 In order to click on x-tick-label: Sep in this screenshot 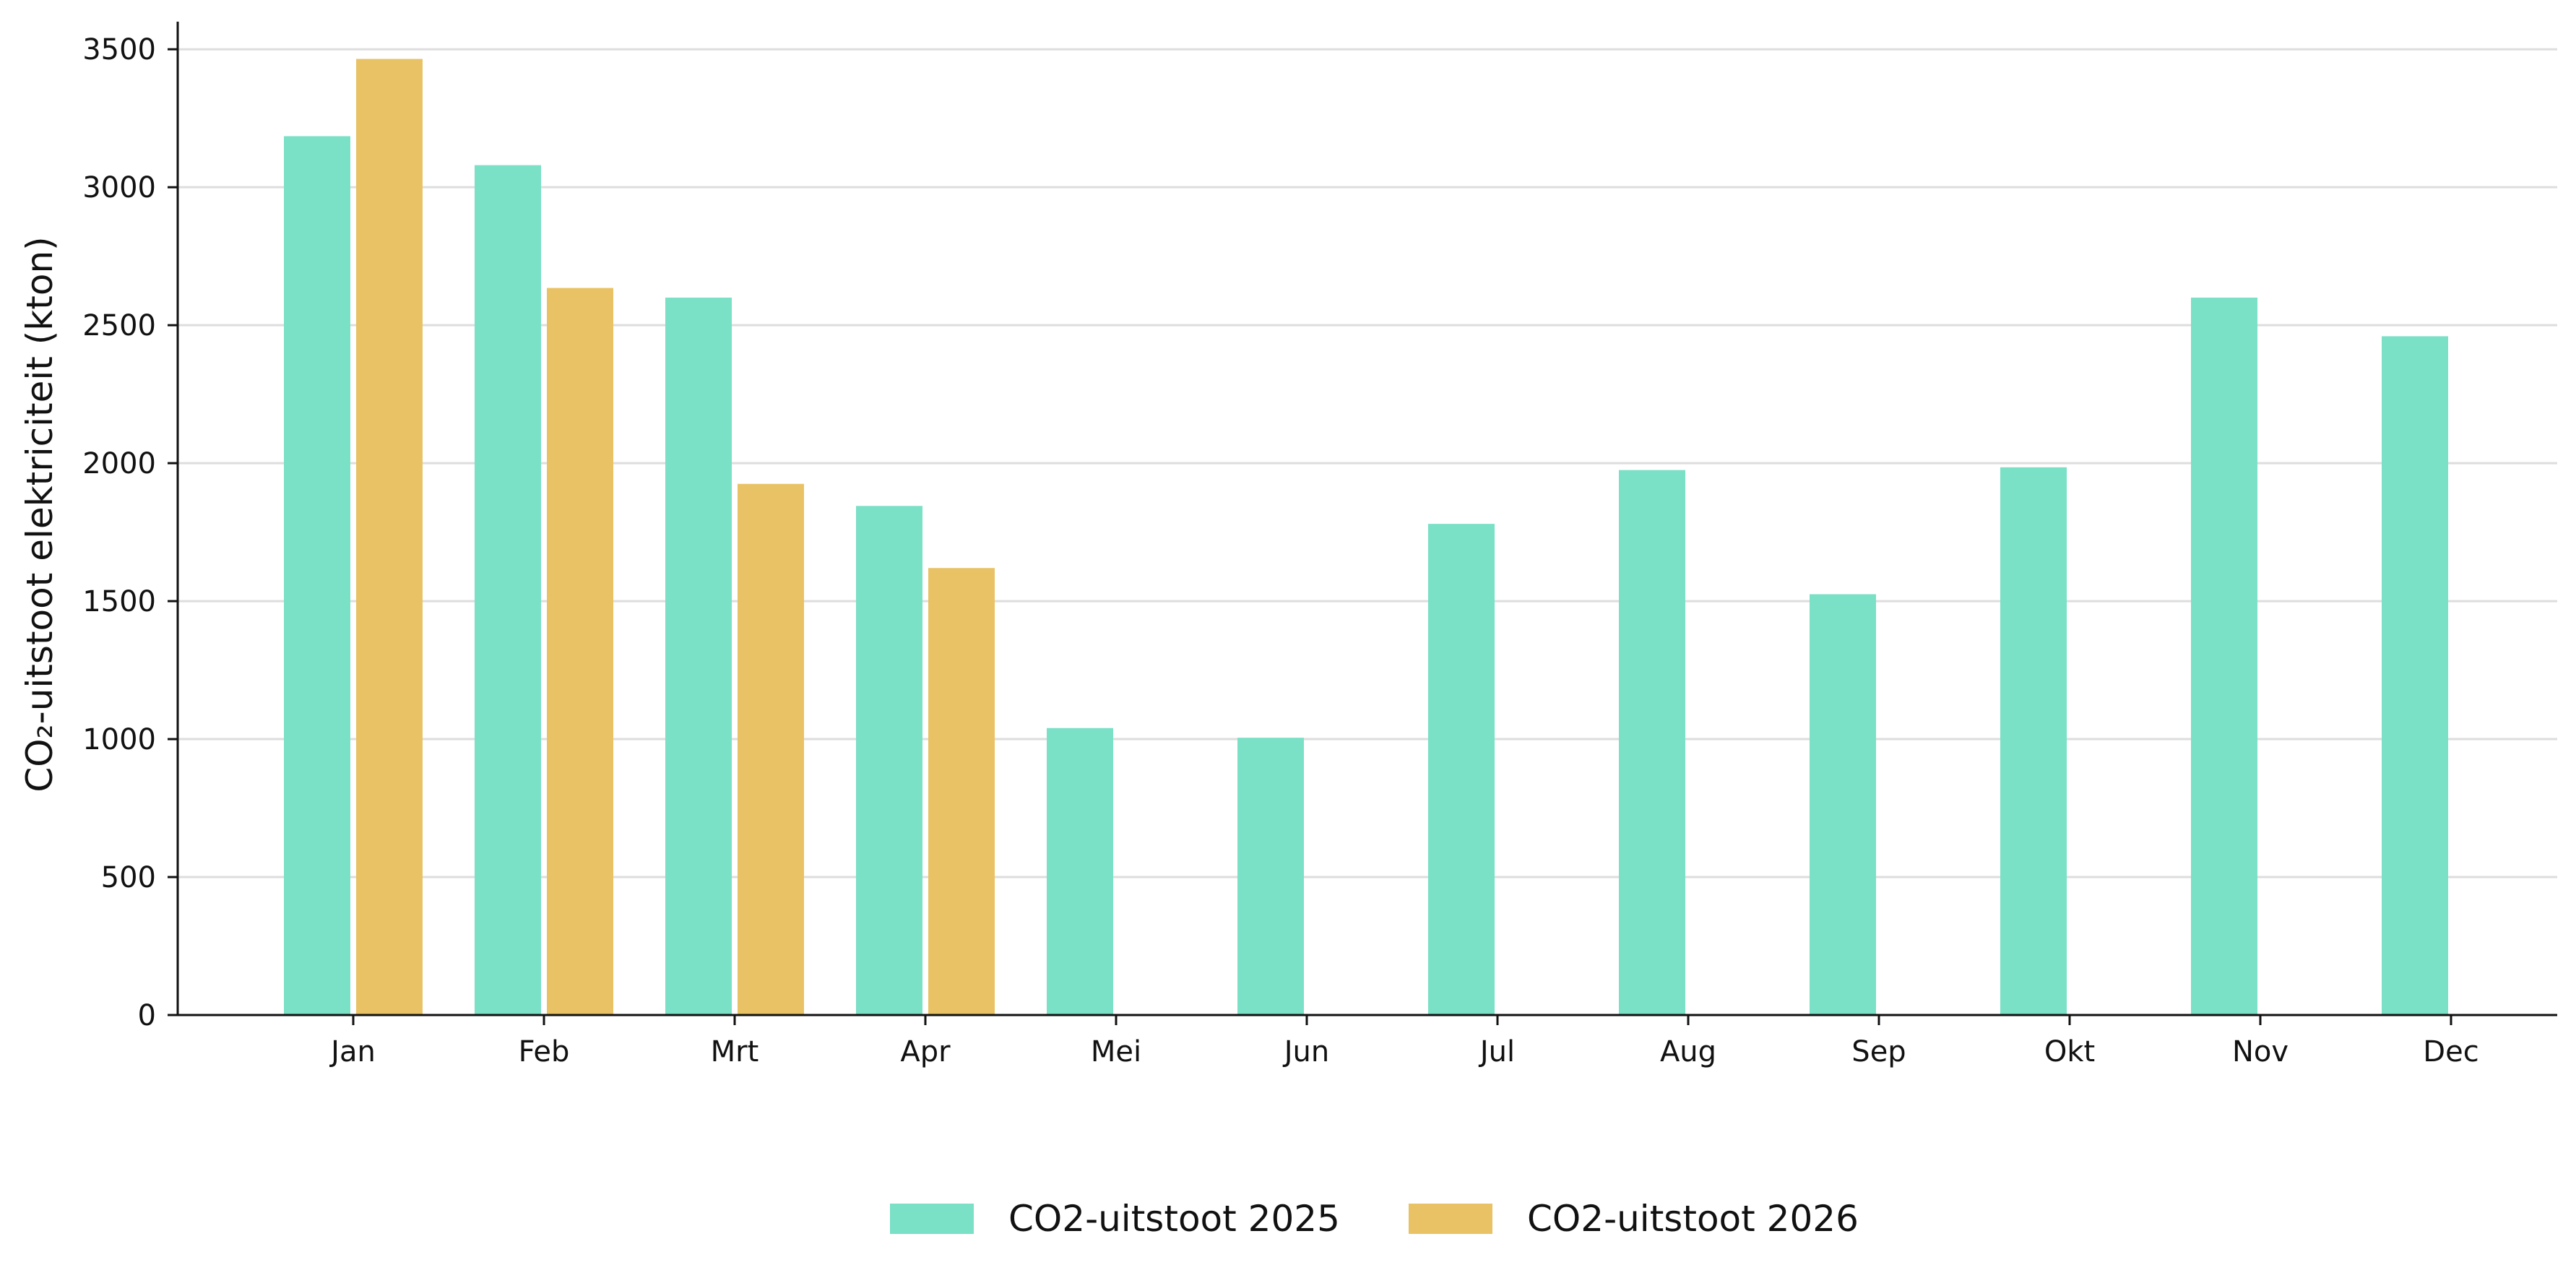, I will do `click(1879, 1051)`.